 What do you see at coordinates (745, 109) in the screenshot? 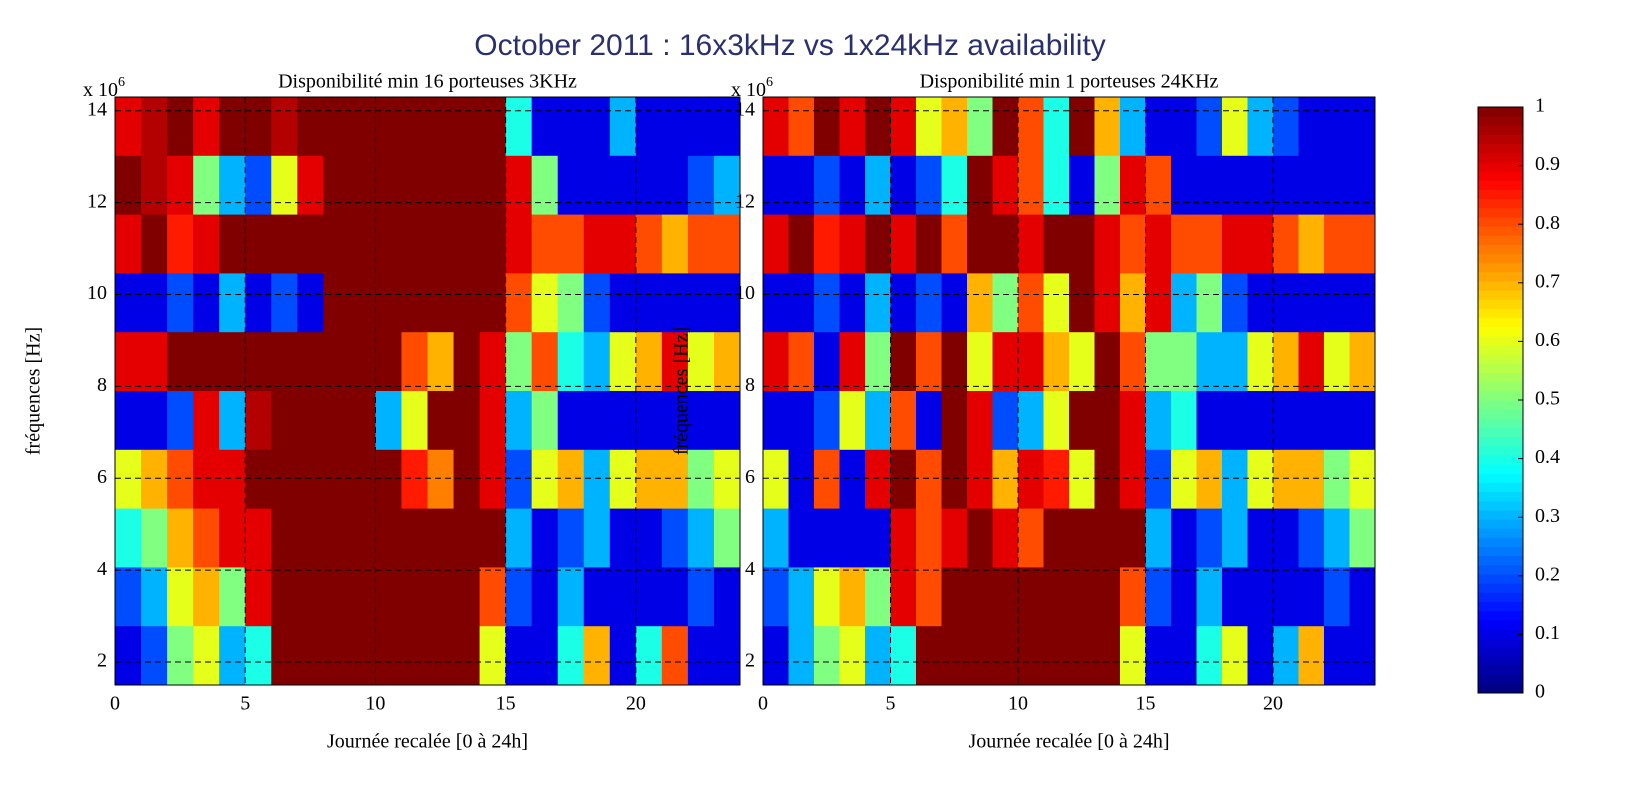
I see `y-tick-label: 14` at bounding box center [745, 109].